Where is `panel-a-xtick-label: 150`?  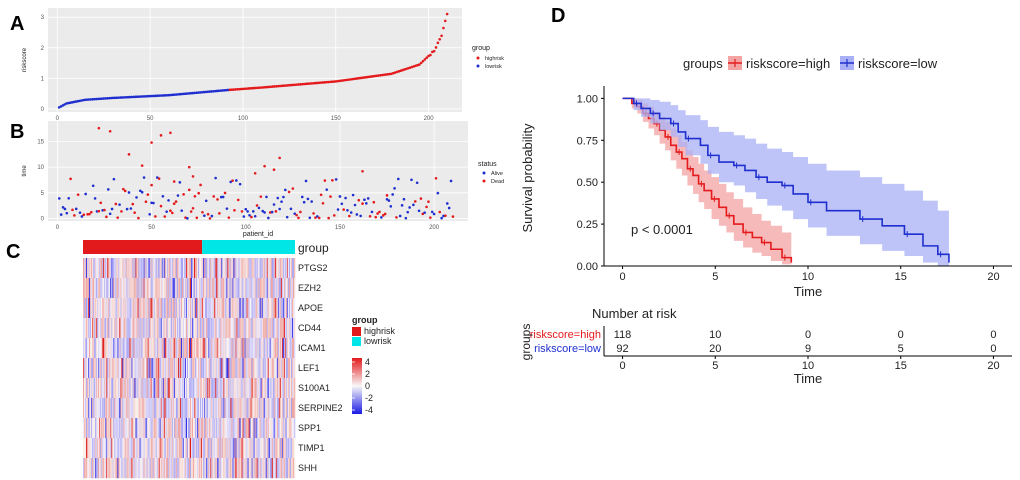
panel-a-xtick-label: 150 is located at coordinates (336, 119).